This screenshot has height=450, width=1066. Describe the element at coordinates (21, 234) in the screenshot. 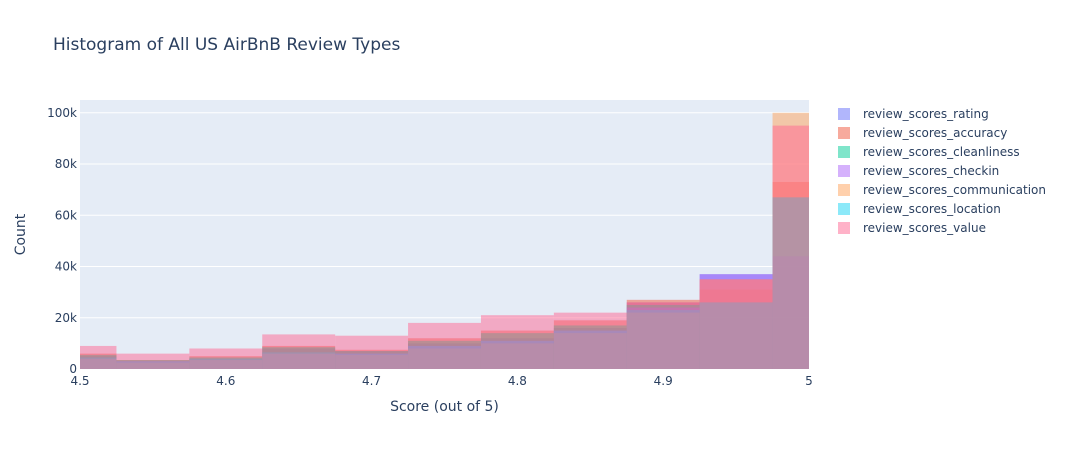

I see `y-axis-title: Count` at that location.